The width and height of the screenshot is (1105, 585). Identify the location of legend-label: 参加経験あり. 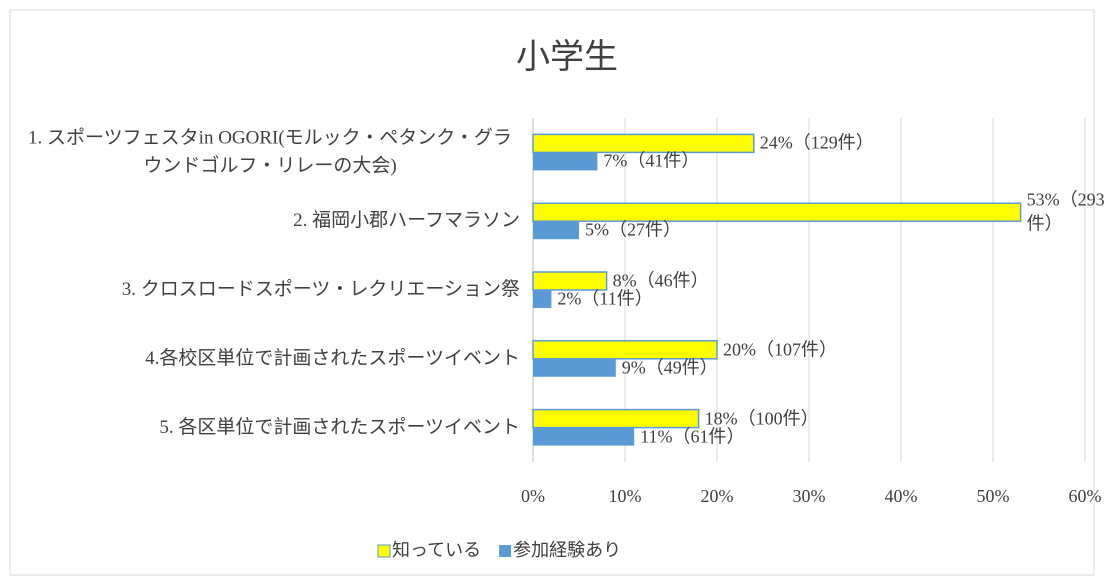
(567, 550).